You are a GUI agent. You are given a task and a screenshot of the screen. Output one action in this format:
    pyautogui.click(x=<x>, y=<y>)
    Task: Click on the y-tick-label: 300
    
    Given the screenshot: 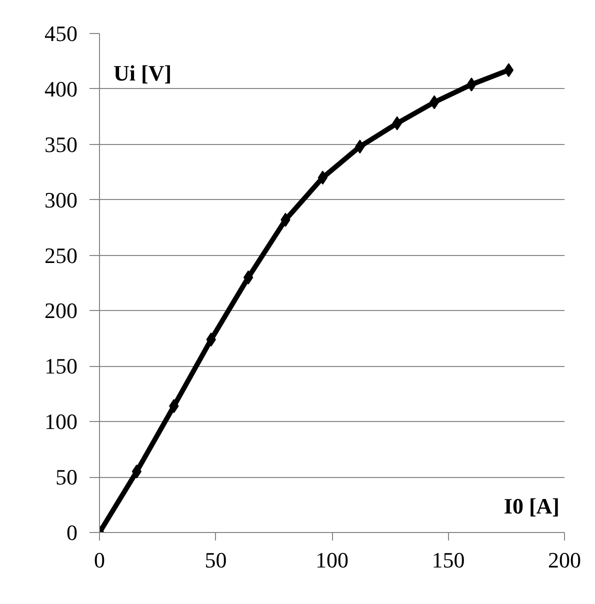 What is the action you would take?
    pyautogui.click(x=61, y=199)
    